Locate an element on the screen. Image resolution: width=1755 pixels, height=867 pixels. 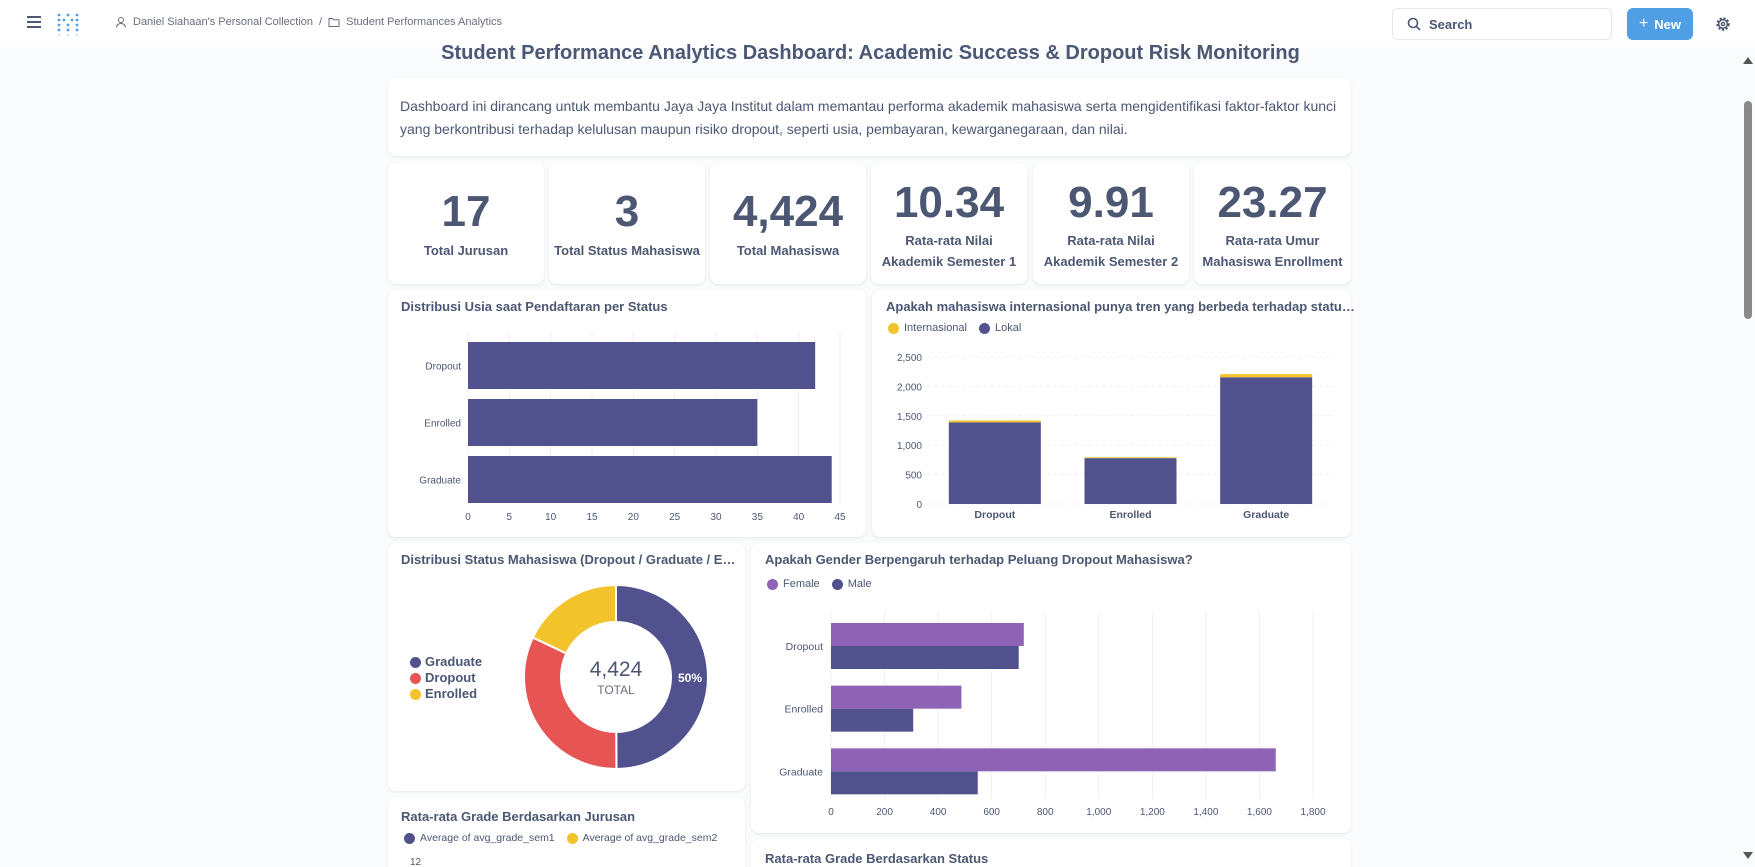
y-tick-label: 0 is located at coordinates (919, 505).